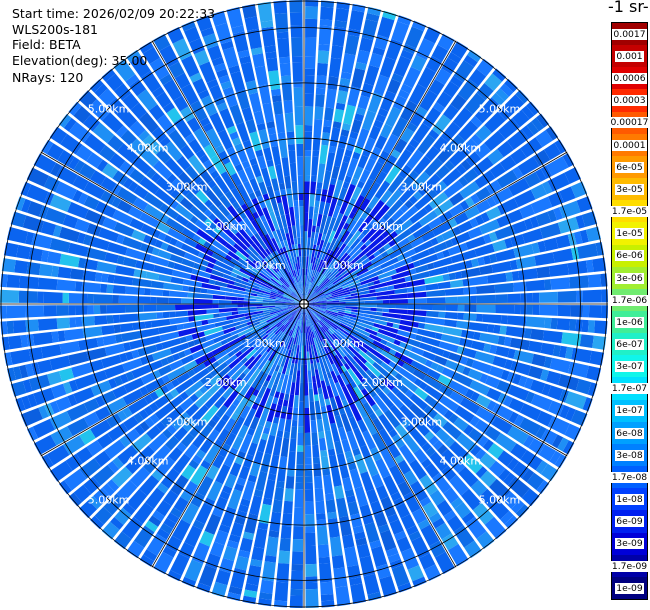 The image size is (650, 610). Describe the element at coordinates (629, 433) in the screenshot. I see `colorbar-level-label: 6e-08` at that location.